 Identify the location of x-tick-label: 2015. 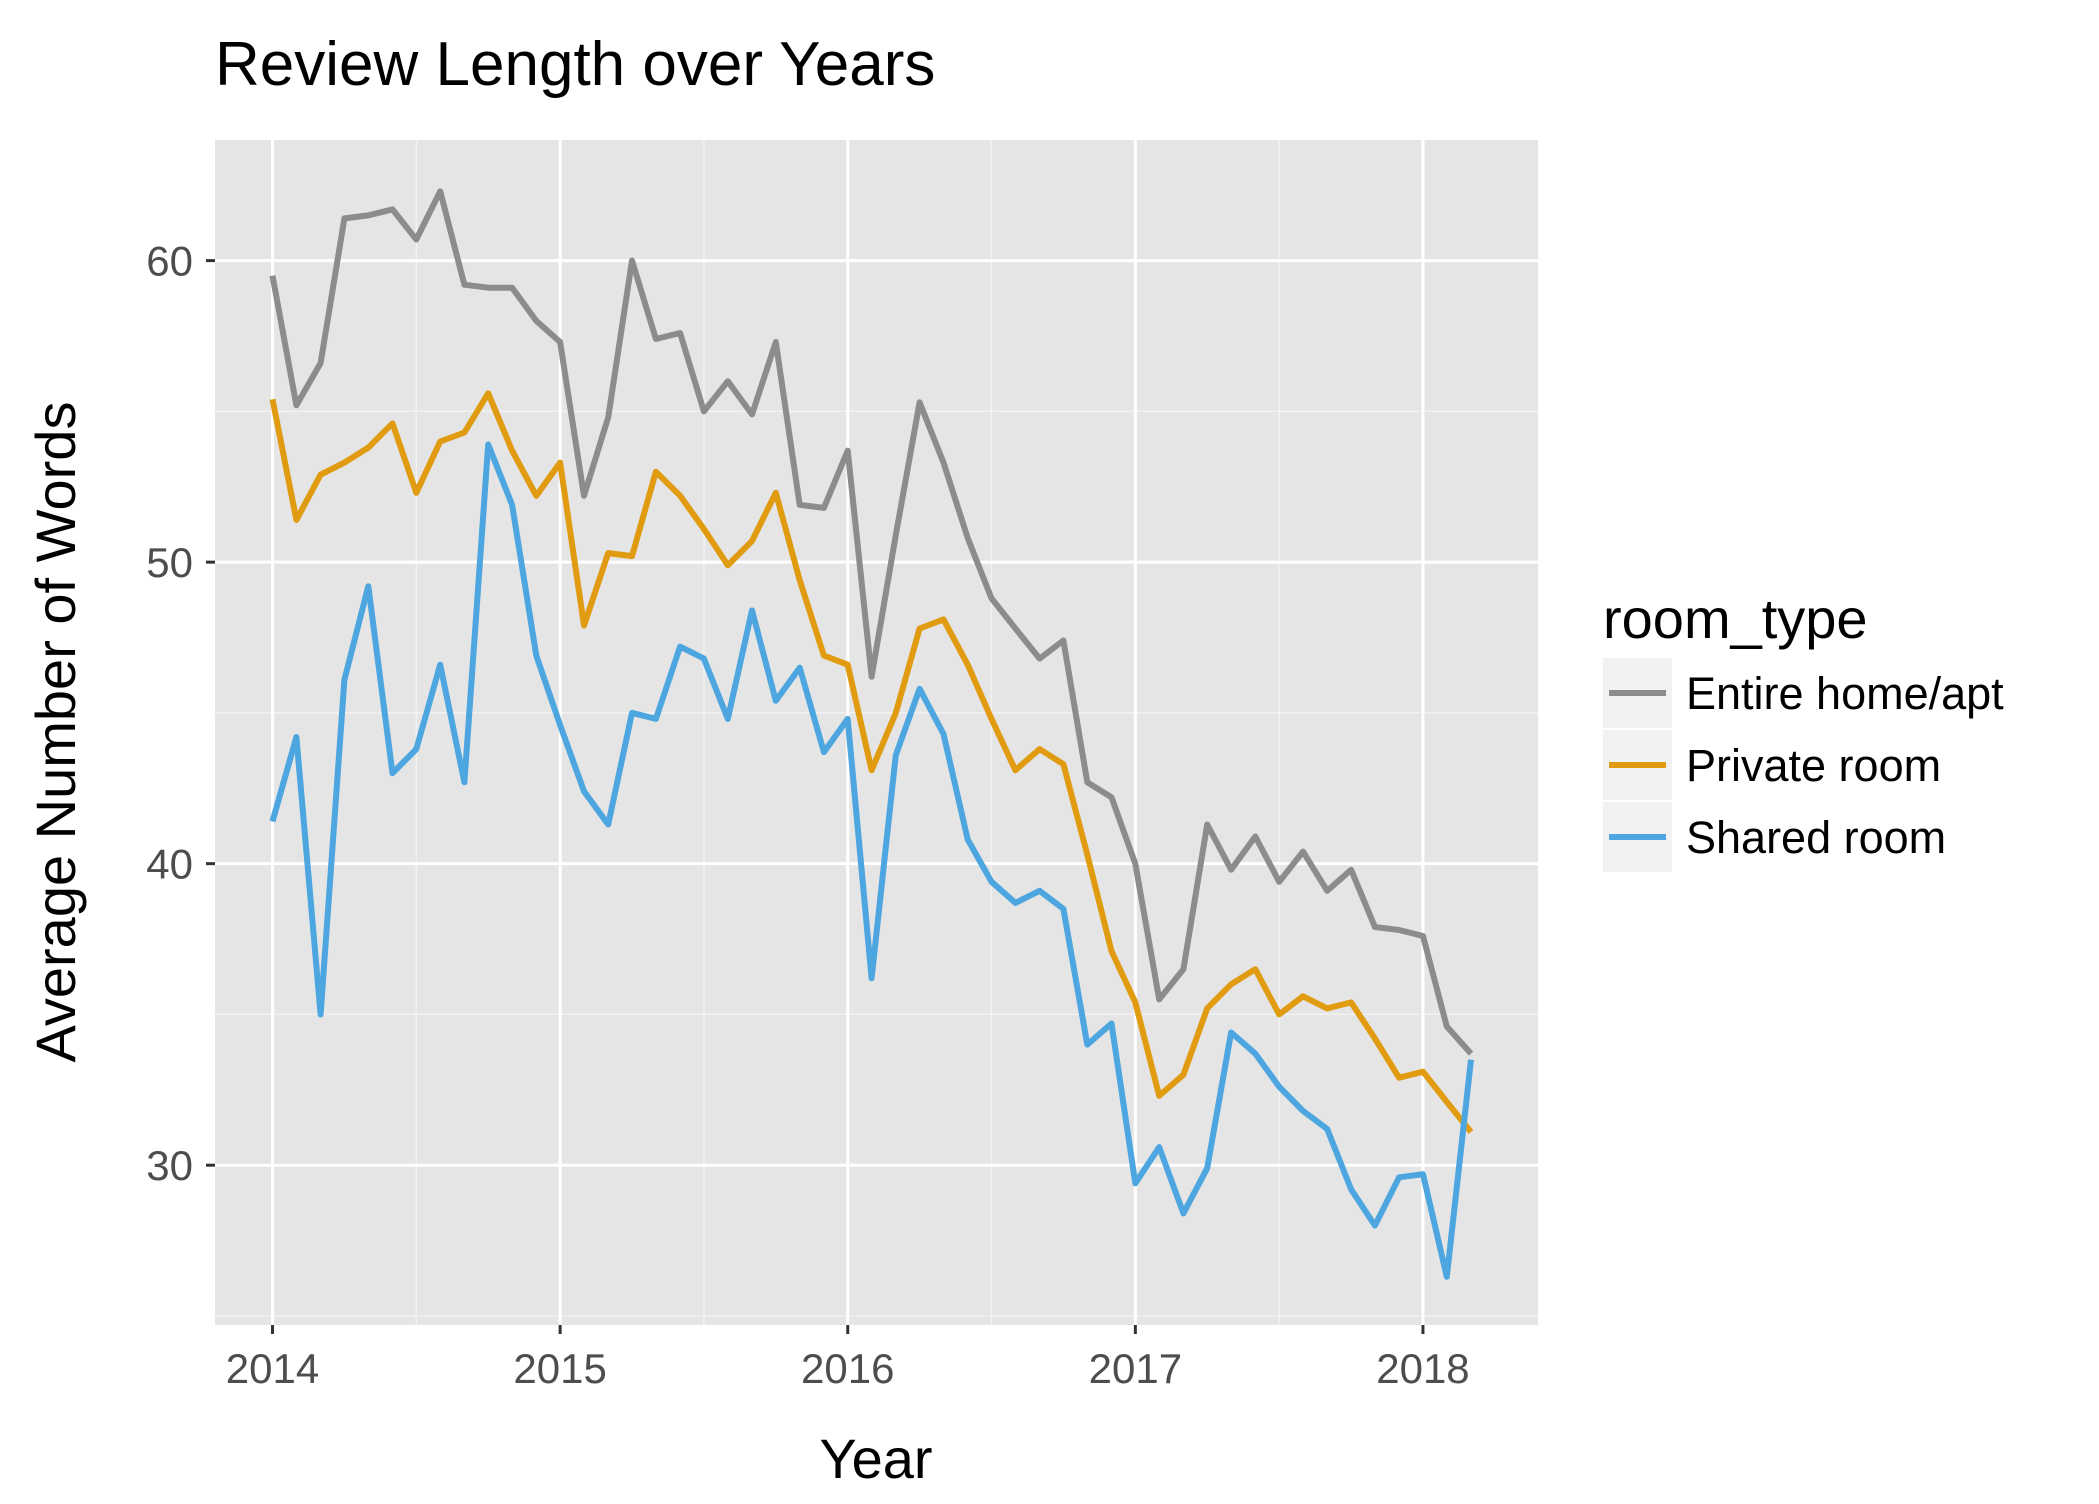
(559, 1368).